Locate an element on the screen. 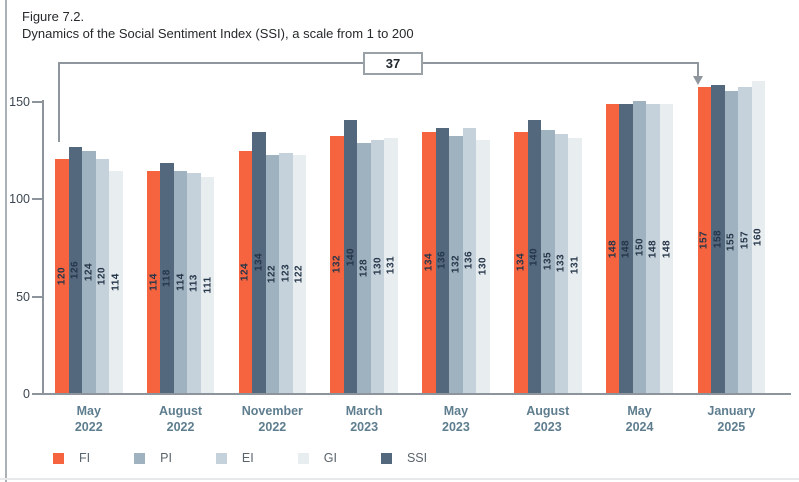  annotation-bracket-right is located at coordinates (698, 69).